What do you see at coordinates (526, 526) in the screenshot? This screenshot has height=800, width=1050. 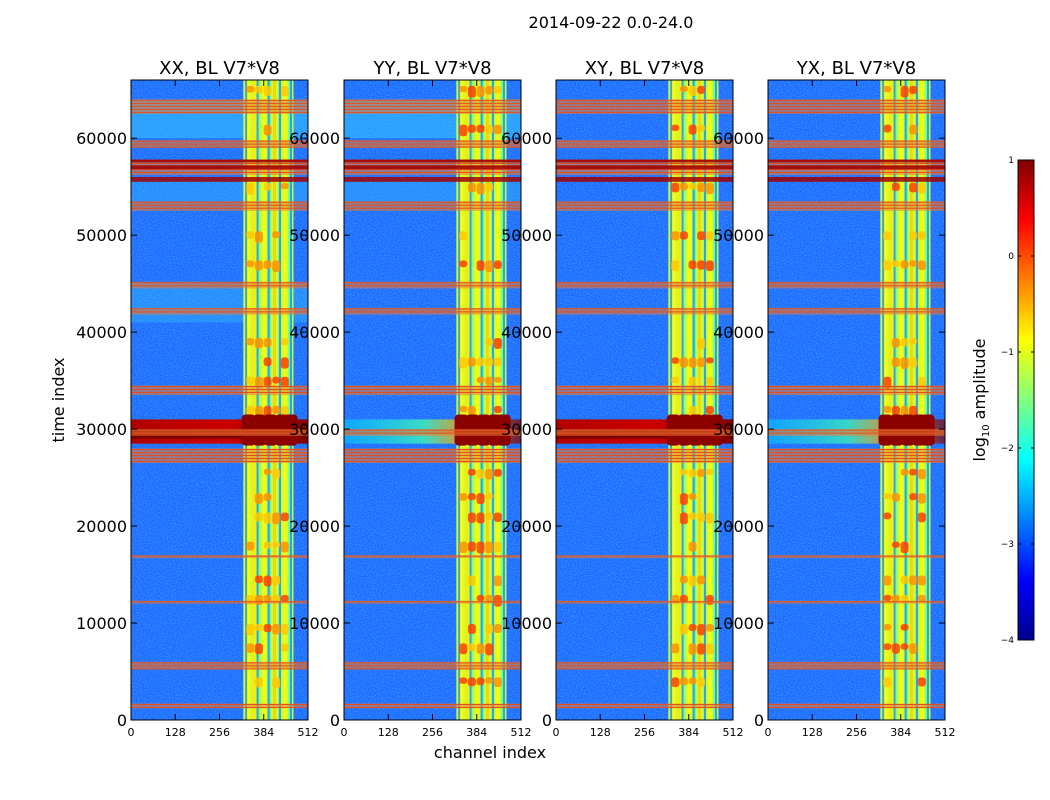 I see `y-tick-label: 20000` at bounding box center [526, 526].